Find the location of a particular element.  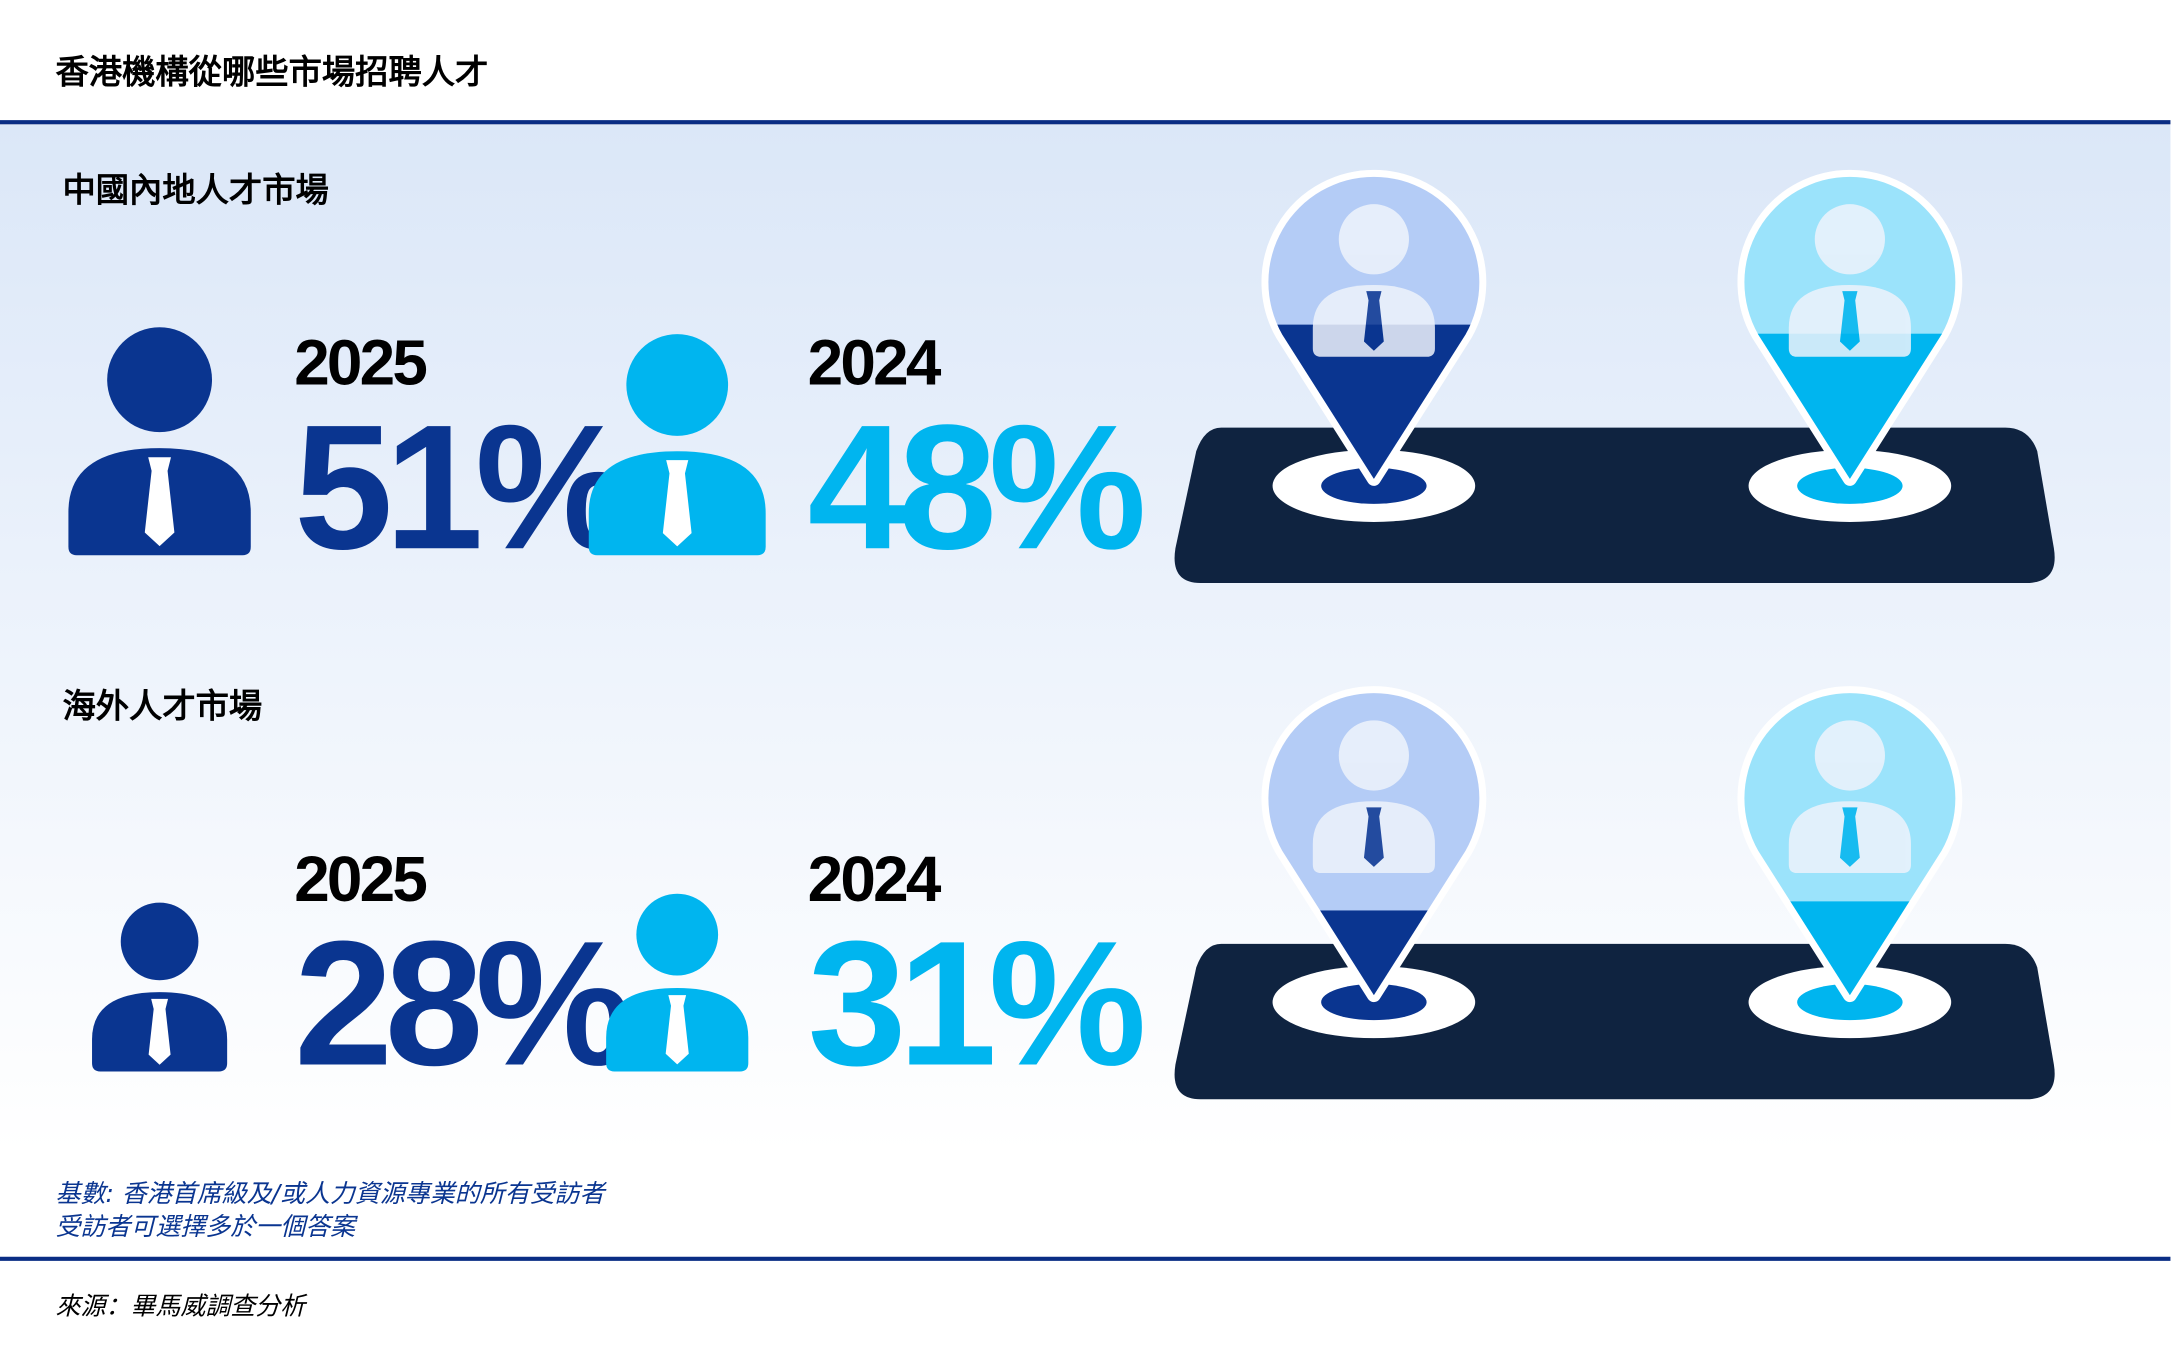

section-heading: 海外人才市場 is located at coordinates (162, 706).